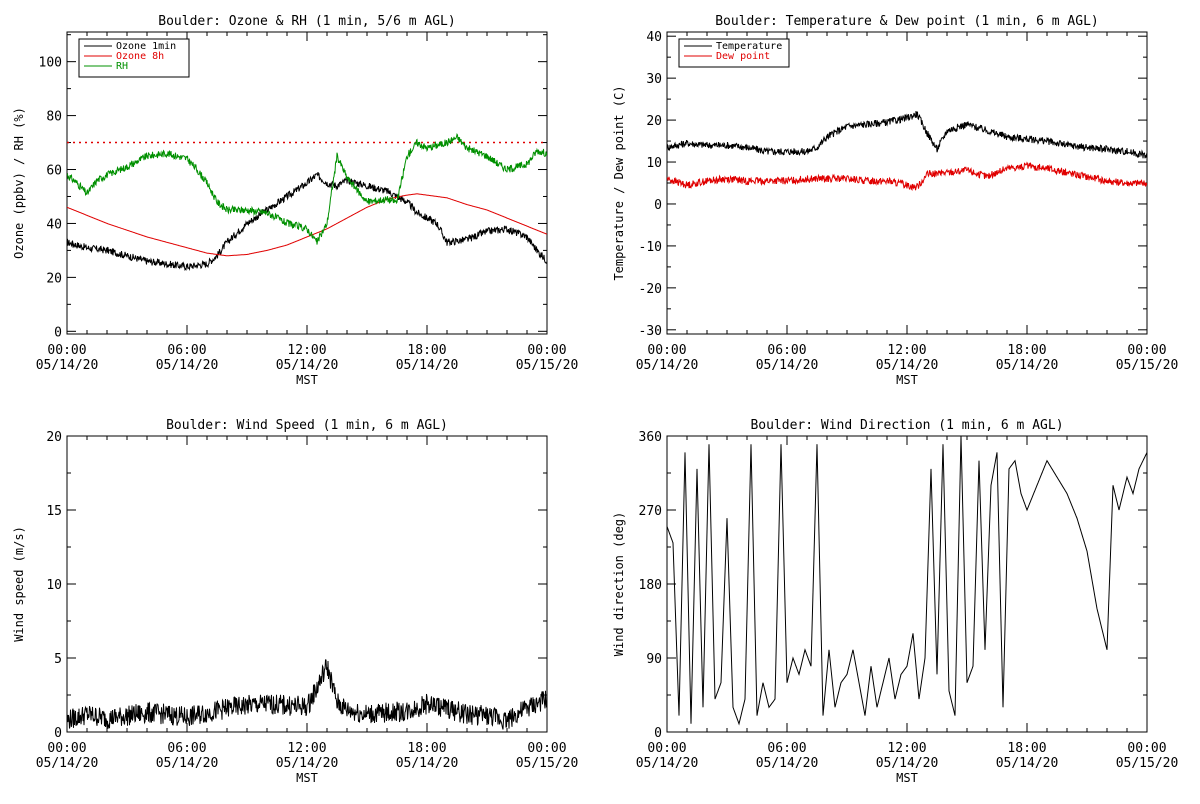  Describe the element at coordinates (619, 584) in the screenshot. I see `y-axis-label: Wind direction (deg)` at that location.